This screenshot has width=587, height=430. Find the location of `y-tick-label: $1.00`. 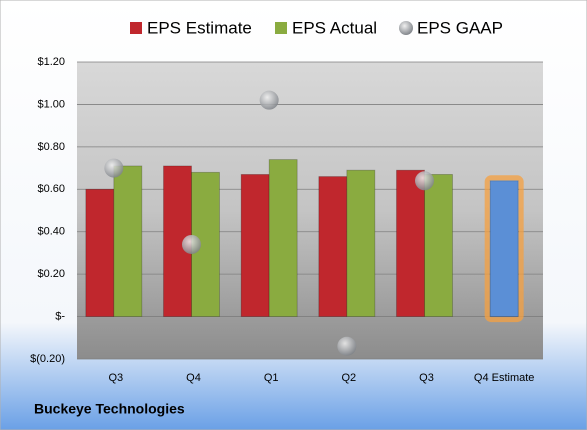

y-tick-label: $1.00 is located at coordinates (51, 104).